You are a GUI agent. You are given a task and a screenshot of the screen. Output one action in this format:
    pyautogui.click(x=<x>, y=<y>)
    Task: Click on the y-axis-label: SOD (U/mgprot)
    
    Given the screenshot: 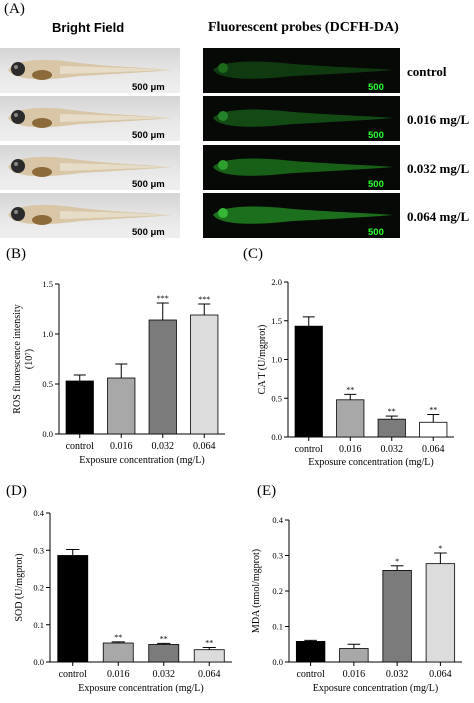 What is the action you would take?
    pyautogui.click(x=19, y=587)
    